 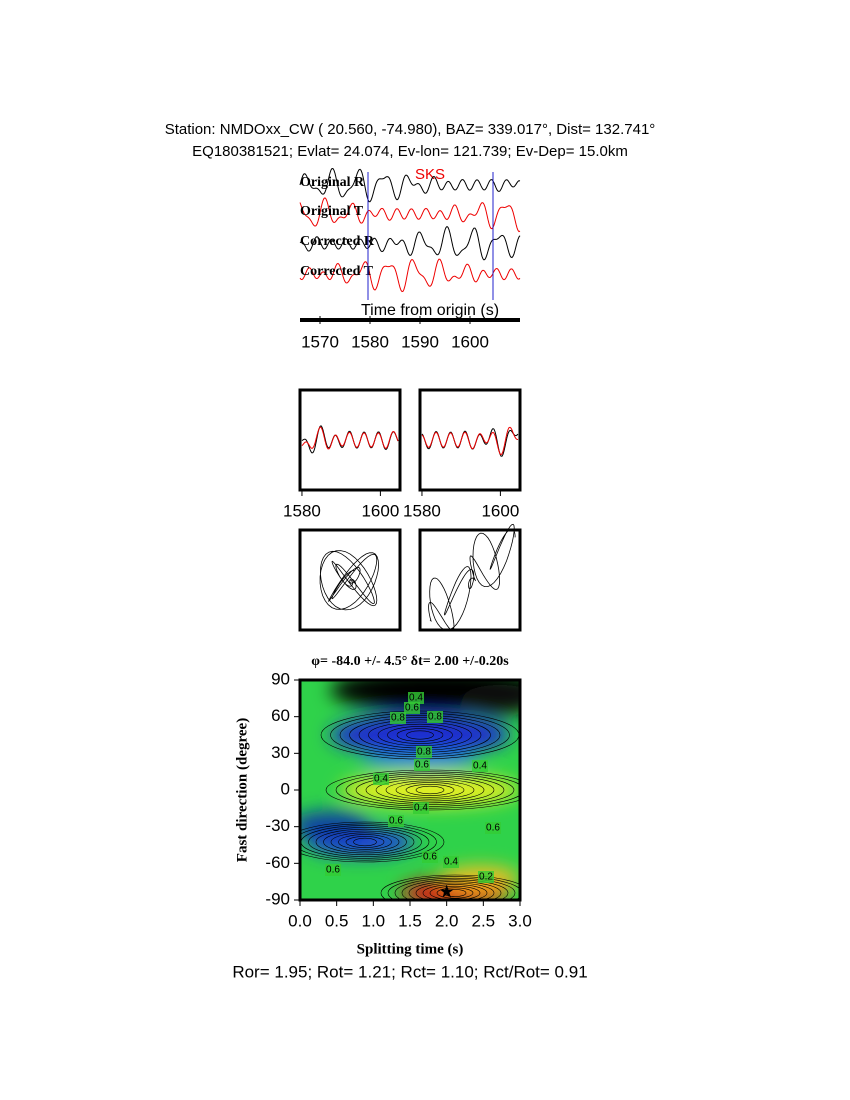 What do you see at coordinates (430, 310) in the screenshot?
I see `x-axis-label: Time from origin (s)` at bounding box center [430, 310].